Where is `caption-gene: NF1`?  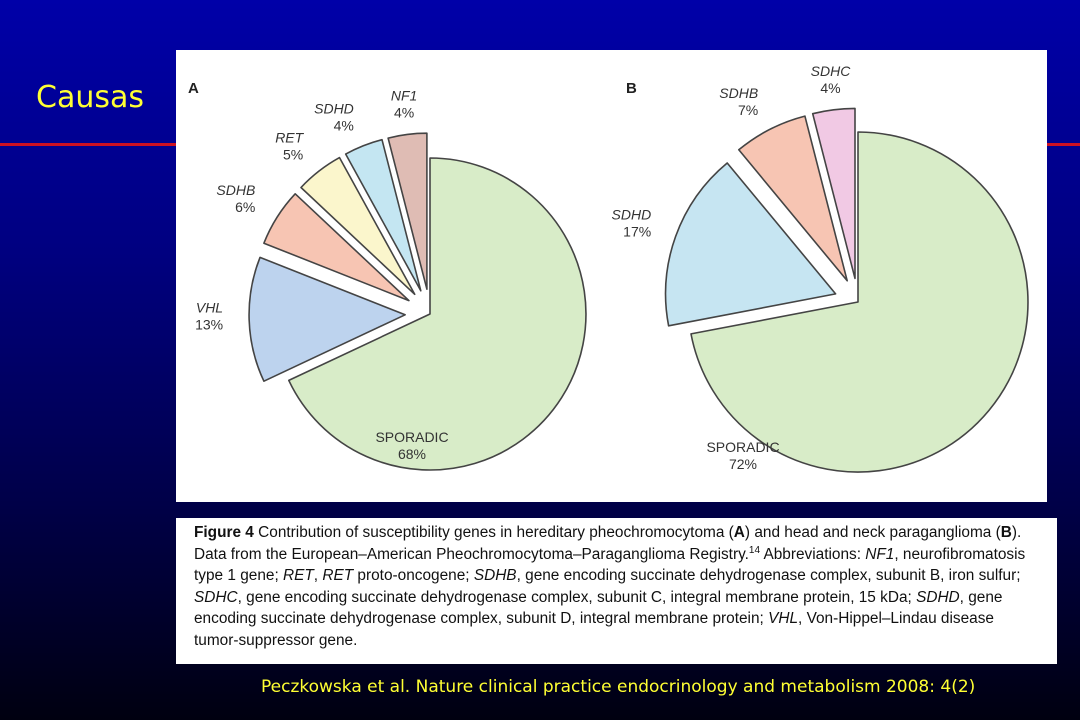 caption-gene: NF1 is located at coordinates (880, 554).